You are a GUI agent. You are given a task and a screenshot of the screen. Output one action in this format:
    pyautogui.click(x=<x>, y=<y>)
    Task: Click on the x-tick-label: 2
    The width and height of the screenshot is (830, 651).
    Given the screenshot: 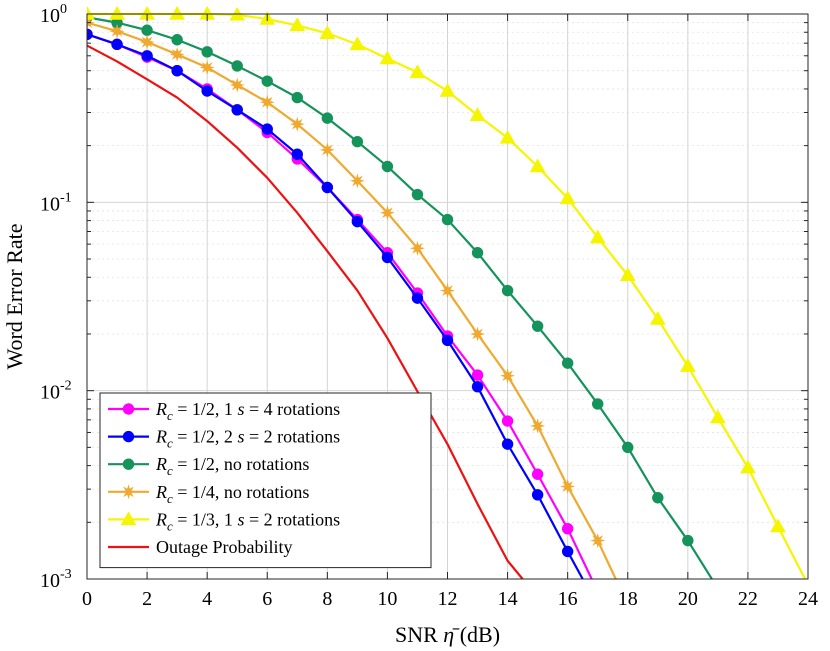 What is the action you would take?
    pyautogui.click(x=147, y=599)
    